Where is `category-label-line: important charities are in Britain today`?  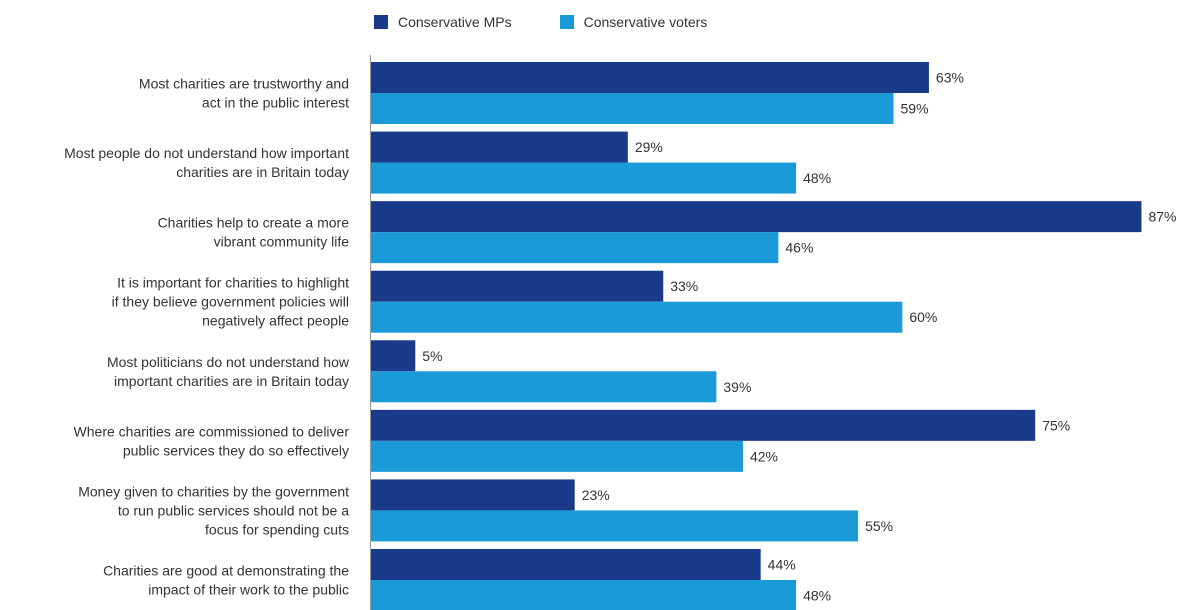
category-label-line: important charities are in Britain today is located at coordinates (231, 381).